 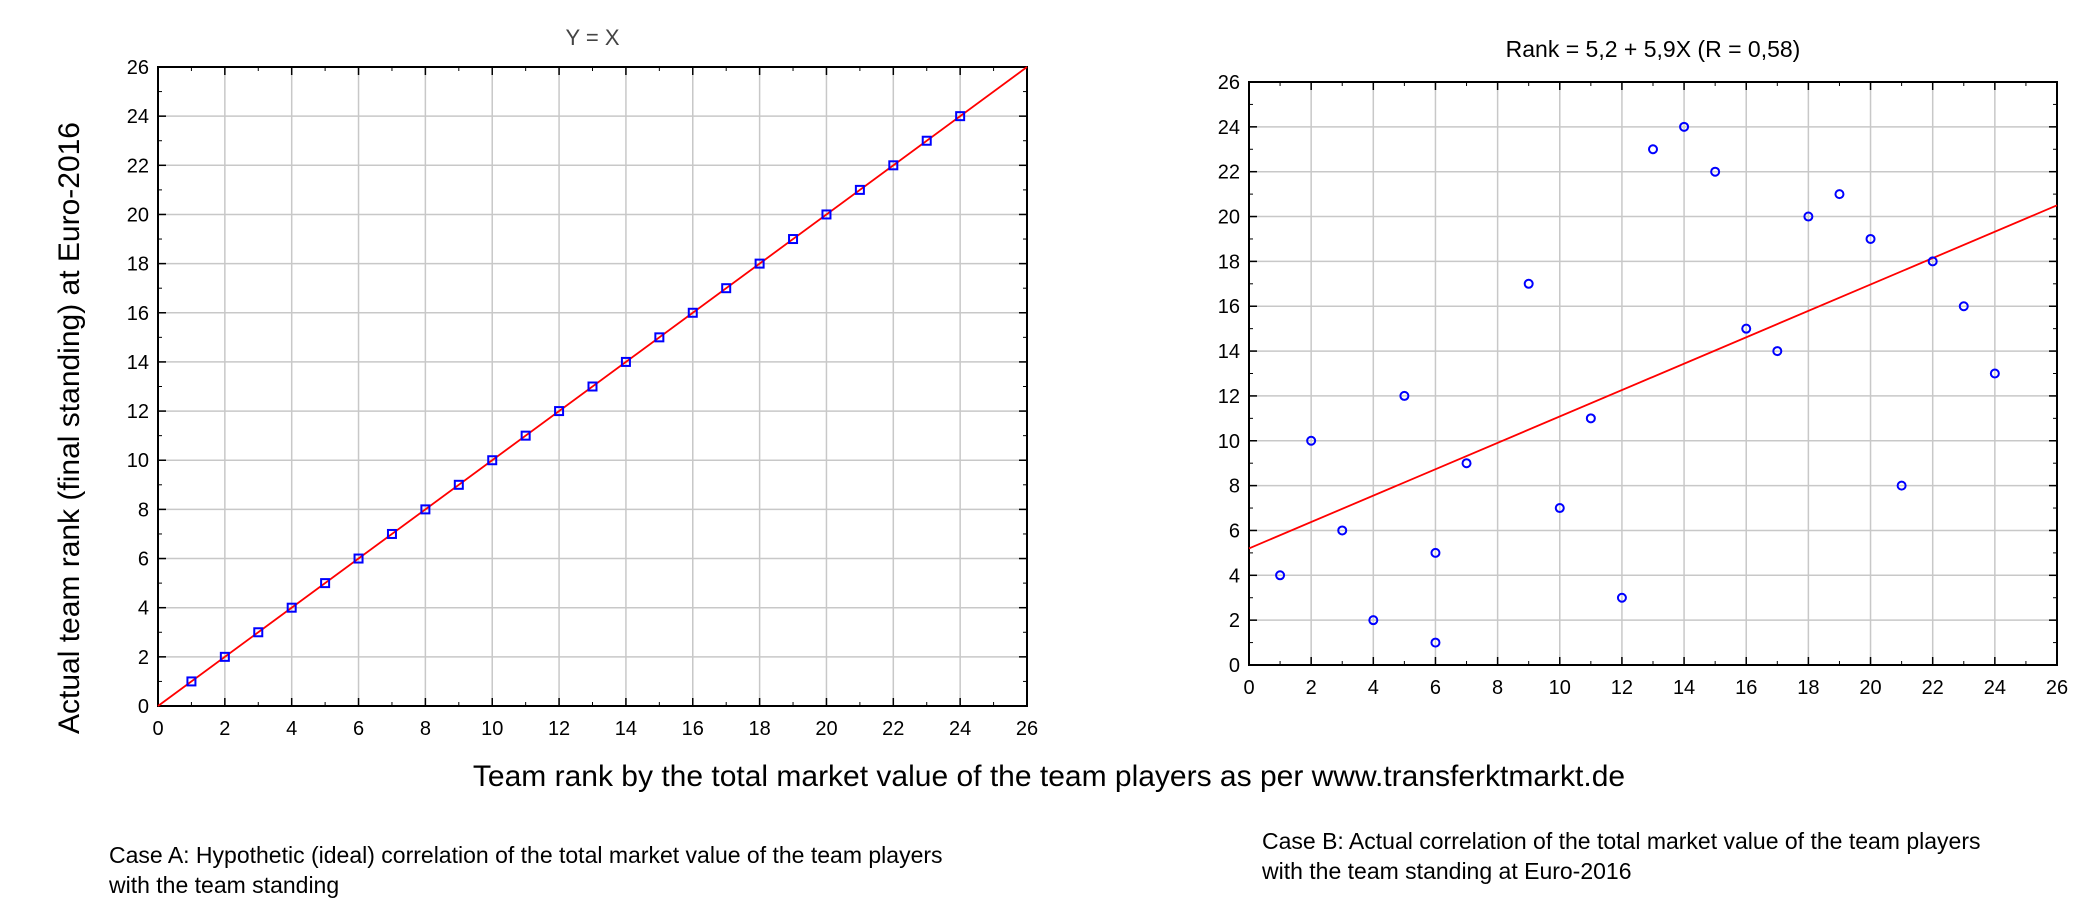 What do you see at coordinates (143, 609) in the screenshot?
I see `chart-a-y-tick-label-4: 4` at bounding box center [143, 609].